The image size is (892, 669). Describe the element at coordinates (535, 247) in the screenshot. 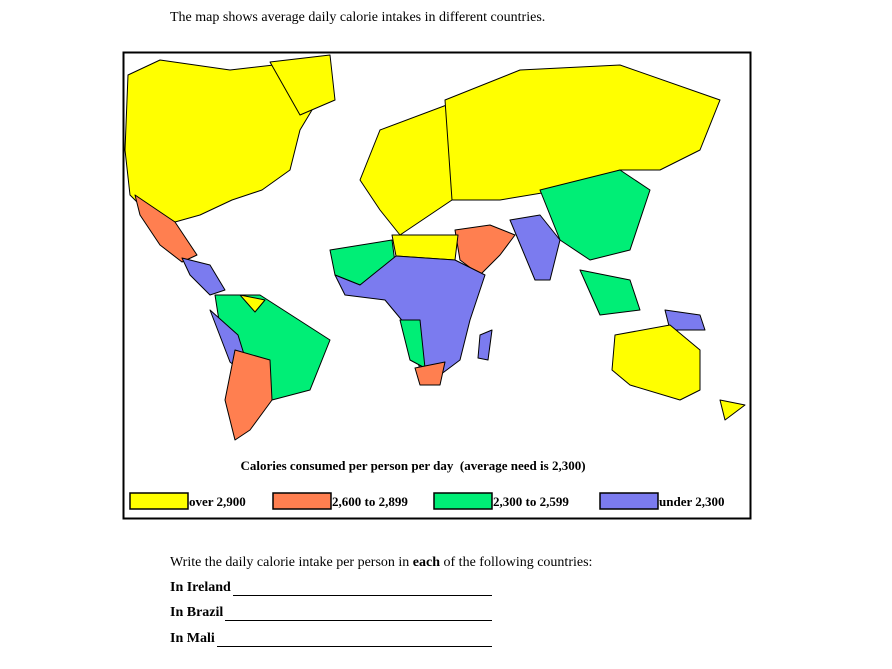

I see `india` at that location.